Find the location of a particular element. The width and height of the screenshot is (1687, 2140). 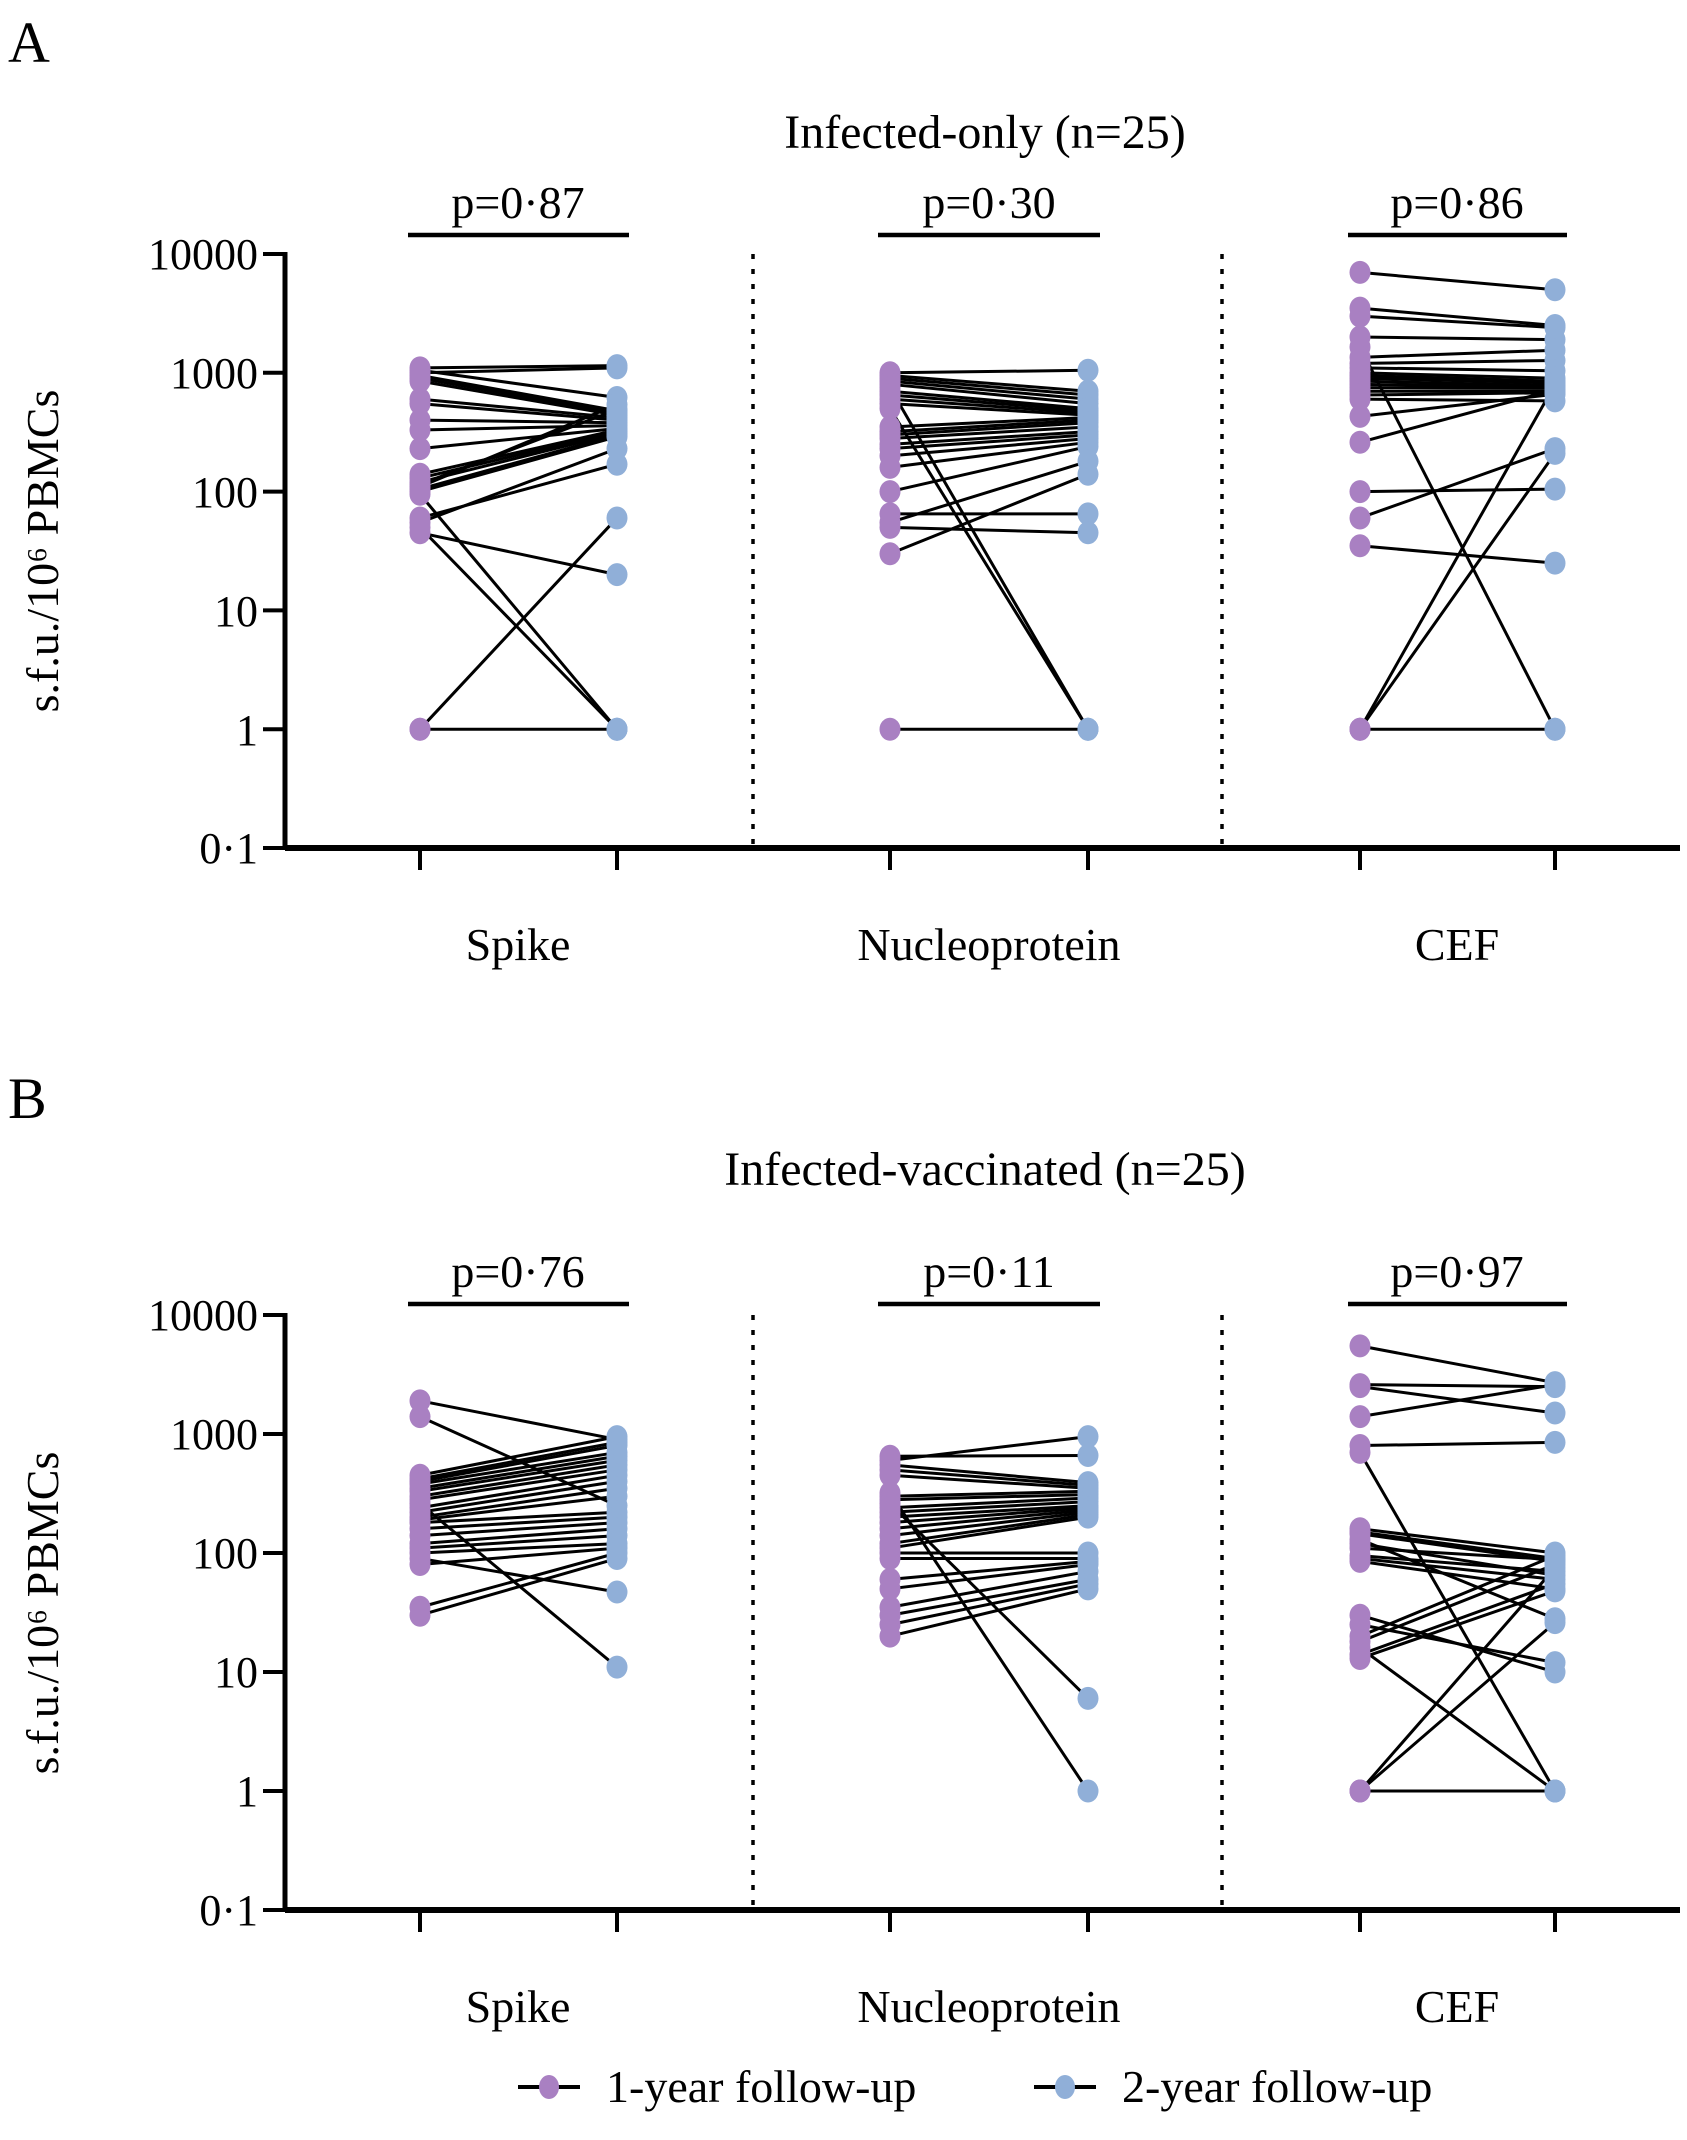

panel-b-ytick-10: 10 is located at coordinates (236, 1672).